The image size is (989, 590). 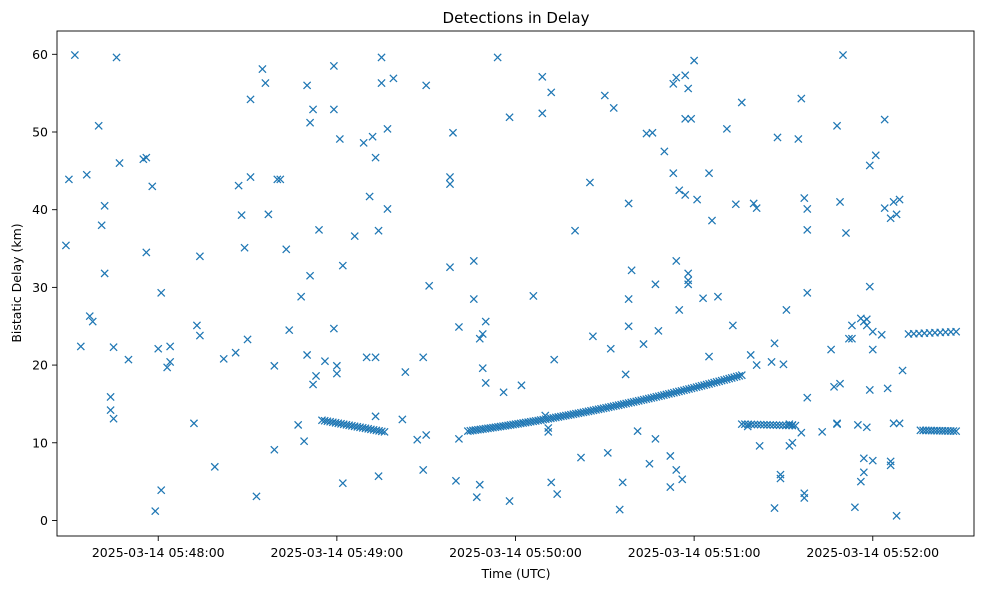 I want to click on x-tick-label: 2025-03-14 05:49:00, so click(x=336, y=552).